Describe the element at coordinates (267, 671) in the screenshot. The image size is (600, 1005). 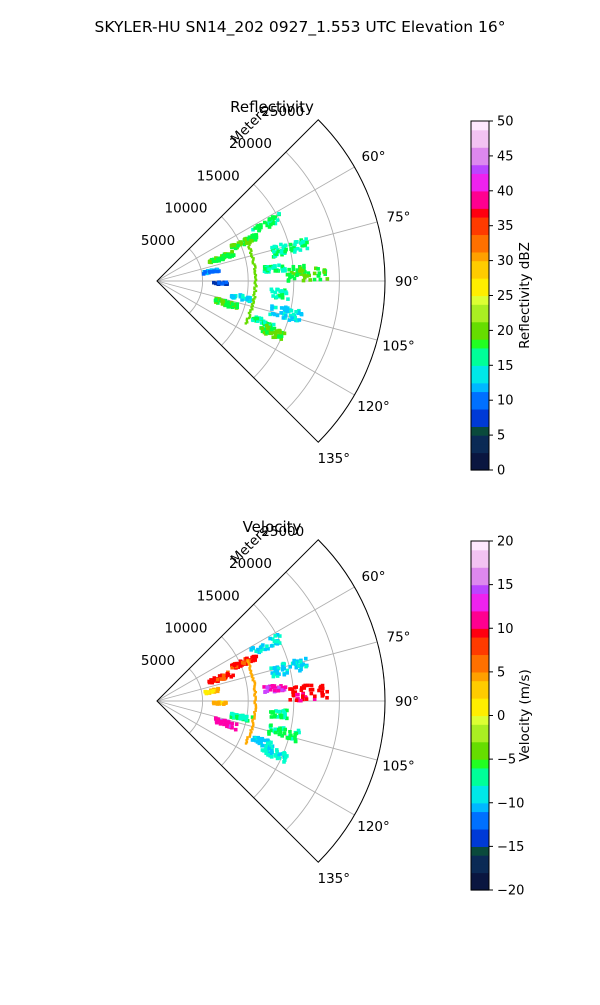
I see `azimuth-line` at that location.